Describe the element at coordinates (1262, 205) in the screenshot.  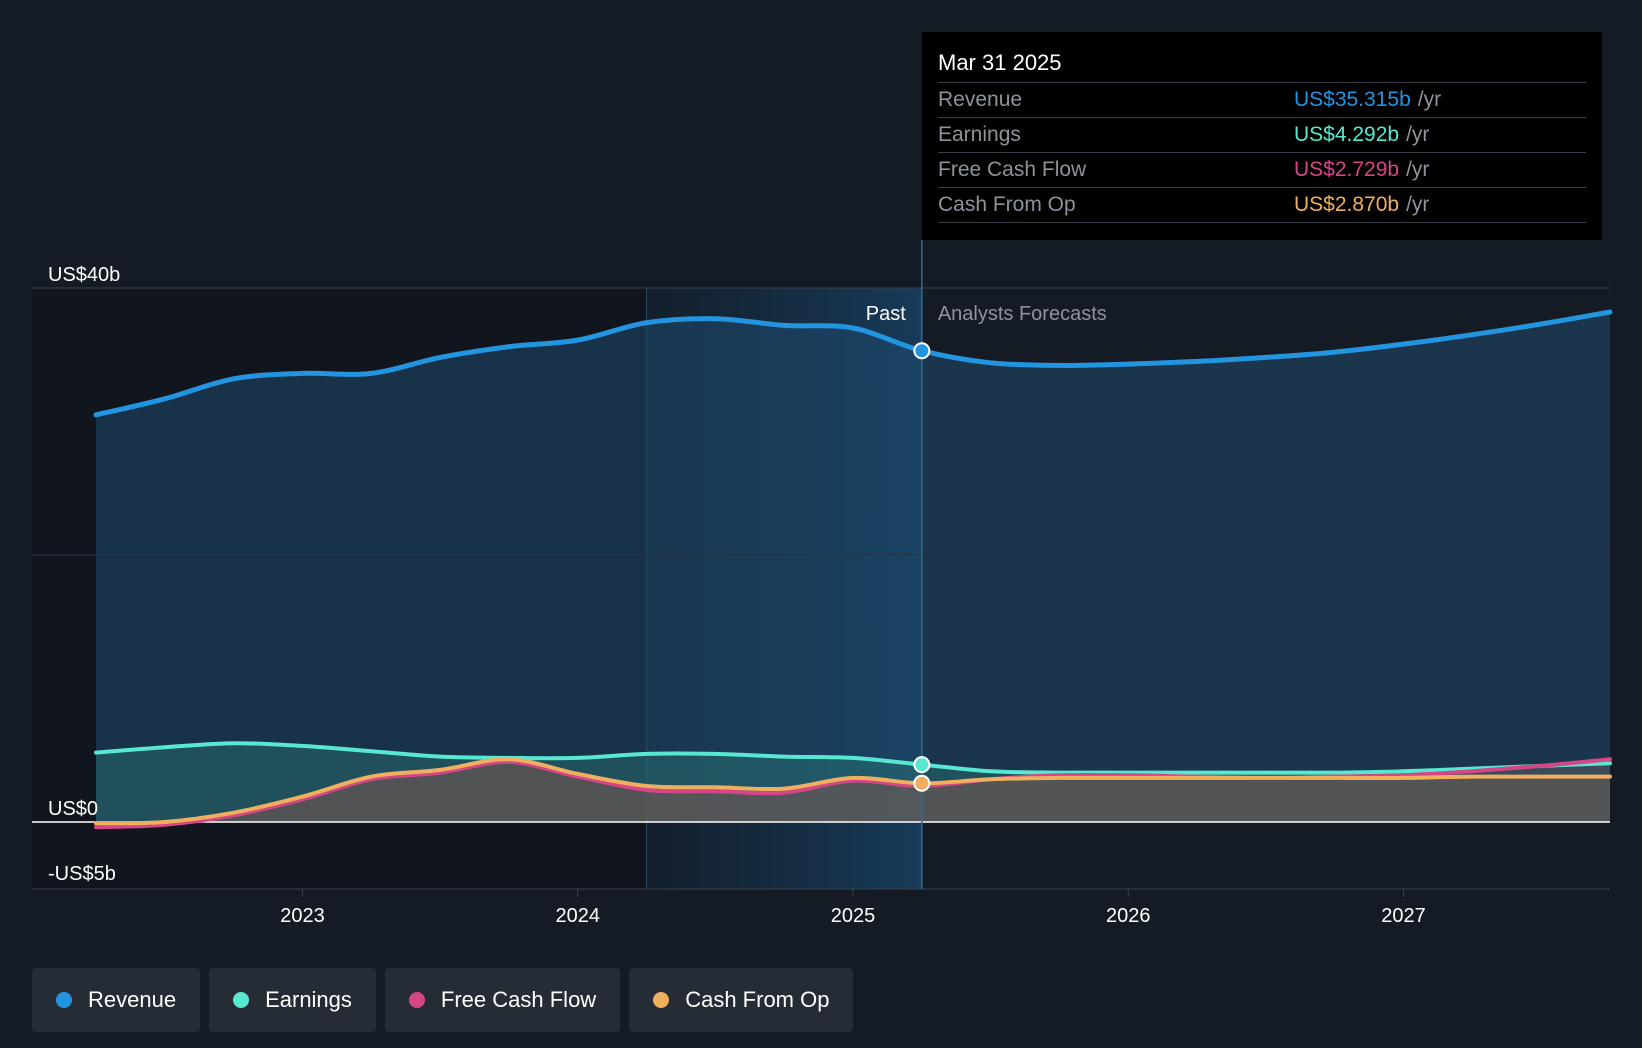
I see `tooltip-row-cash-from-op: Cash From Op US$2.870b /yr` at that location.